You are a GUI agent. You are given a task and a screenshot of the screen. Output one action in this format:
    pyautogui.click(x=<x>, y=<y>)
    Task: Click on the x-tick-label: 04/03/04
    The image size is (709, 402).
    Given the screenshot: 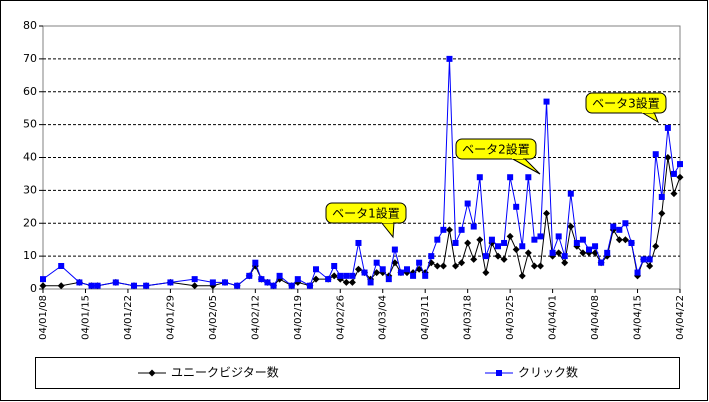 What is the action you would take?
    pyautogui.click(x=383, y=317)
    